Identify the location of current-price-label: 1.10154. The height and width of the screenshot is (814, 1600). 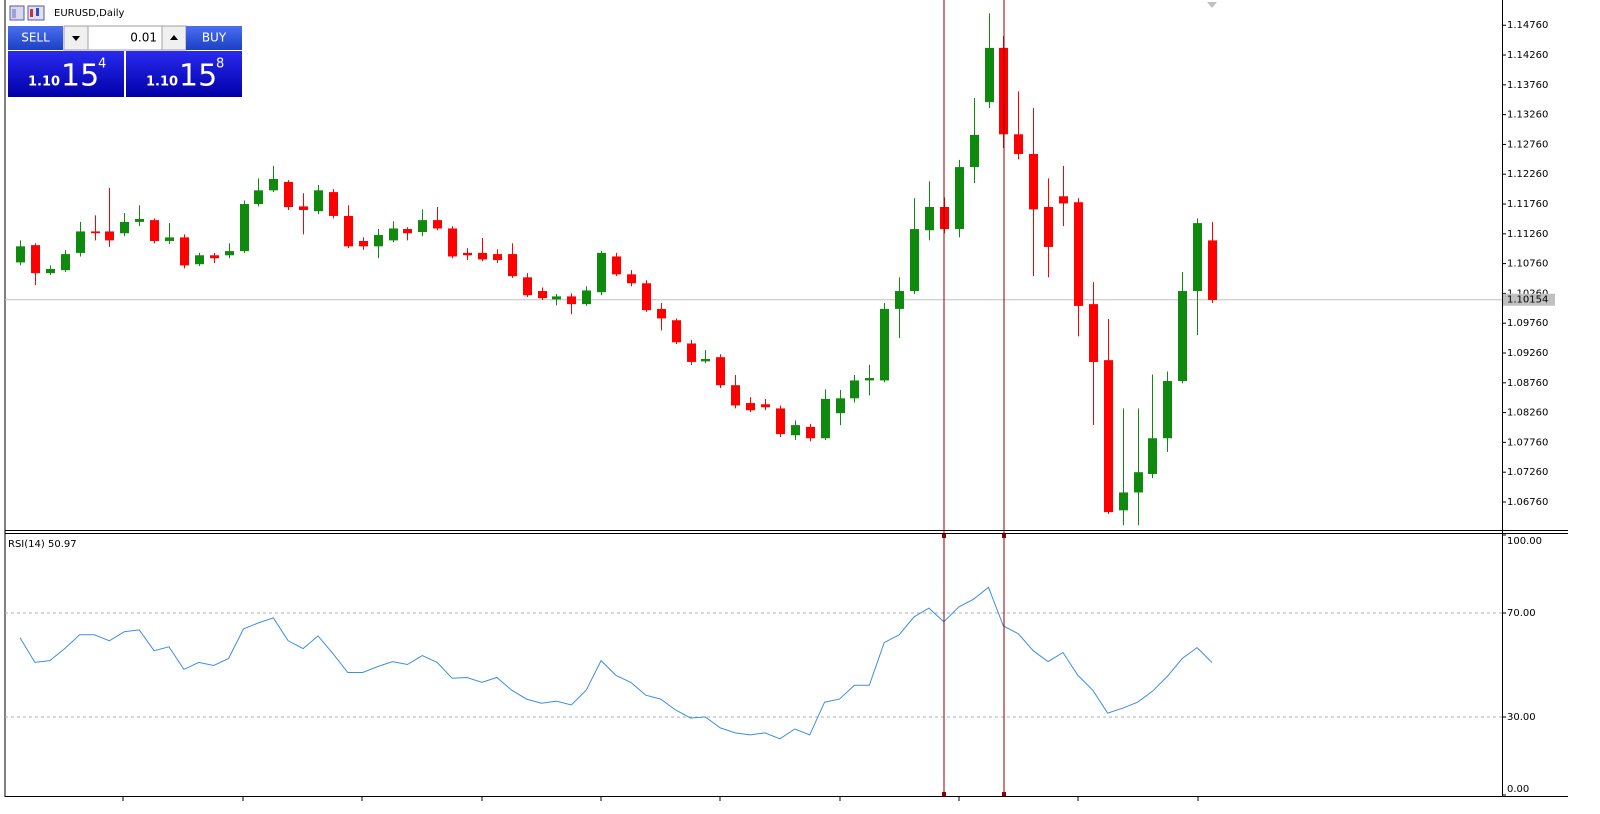
(1527, 300).